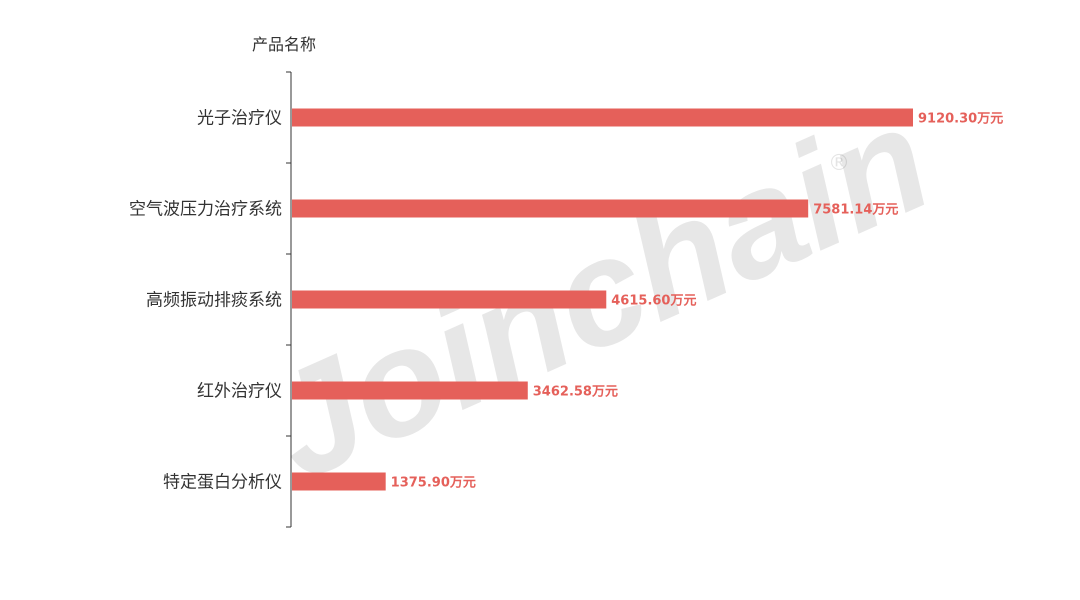  I want to click on watermark-registered: ®, so click(839, 163).